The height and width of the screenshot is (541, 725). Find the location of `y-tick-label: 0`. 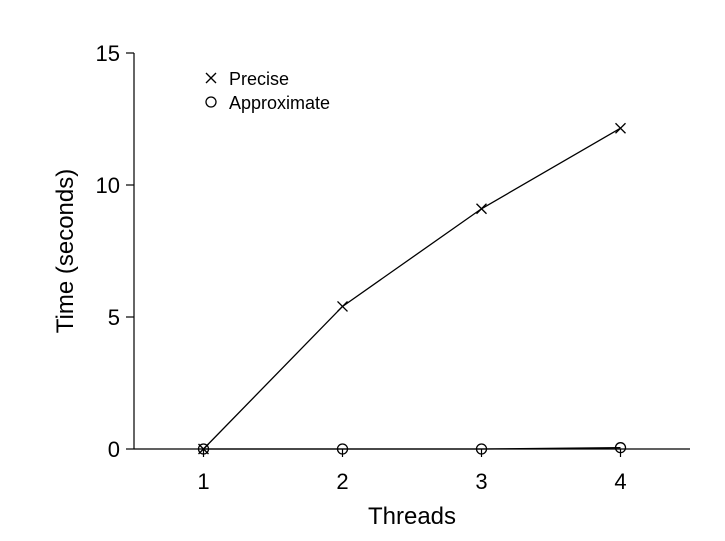

y-tick-label: 0 is located at coordinates (114, 449).